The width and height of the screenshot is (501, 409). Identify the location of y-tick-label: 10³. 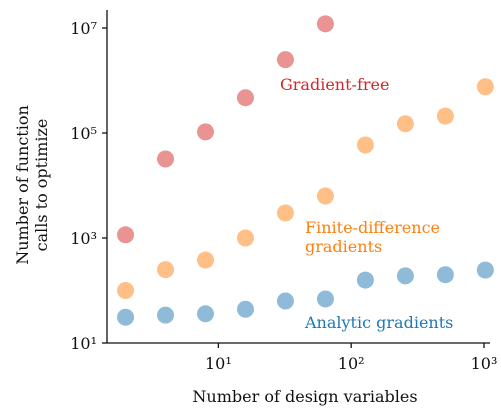
(83, 238).